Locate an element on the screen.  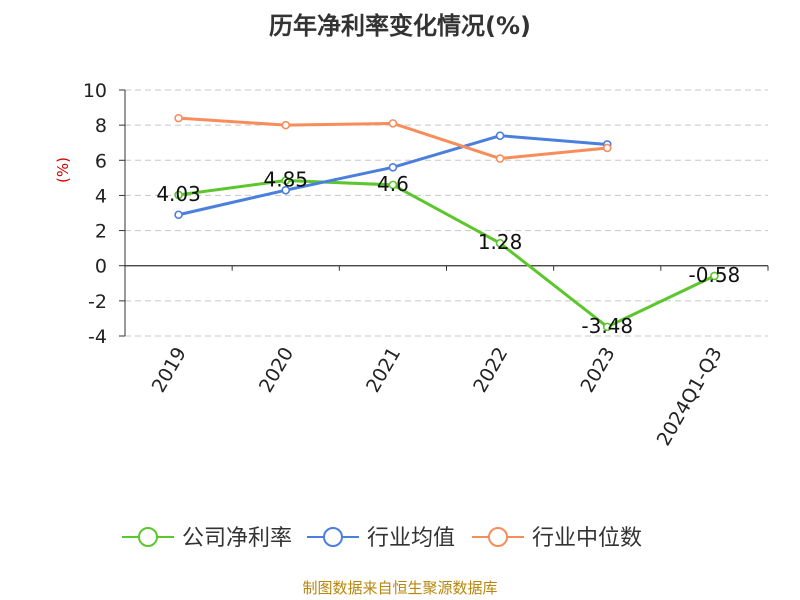
y-tick-label: 0 is located at coordinates (101, 267).